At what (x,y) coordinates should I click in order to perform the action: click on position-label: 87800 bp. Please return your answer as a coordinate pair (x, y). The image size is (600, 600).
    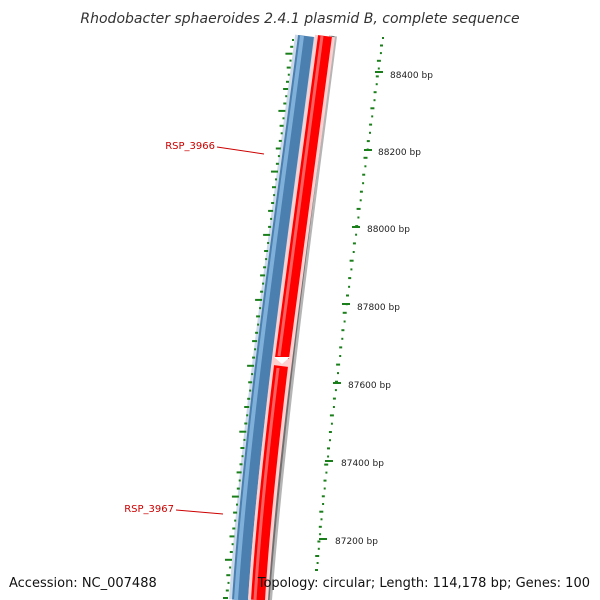
    Looking at the image, I should click on (378, 308).